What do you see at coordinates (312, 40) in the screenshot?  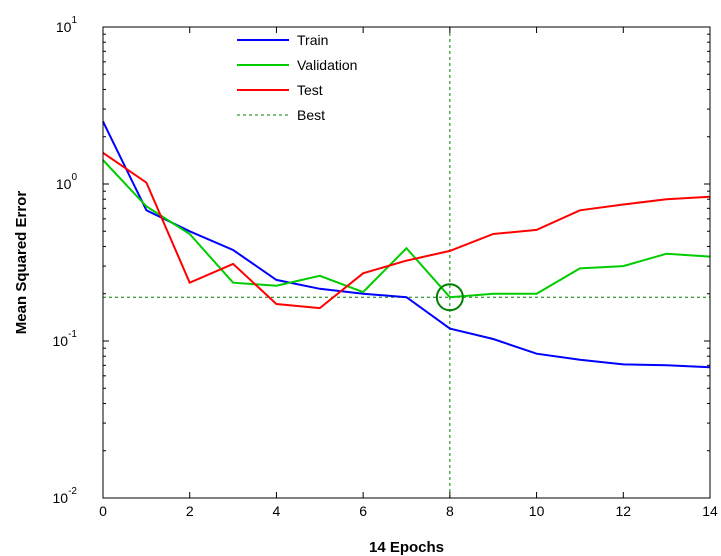 I see `legend-label: Train` at bounding box center [312, 40].